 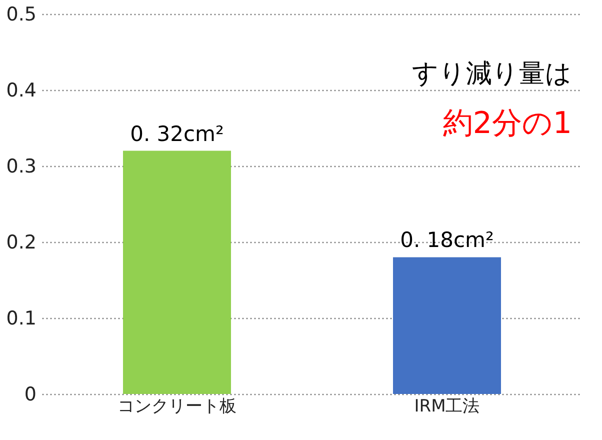 What do you see at coordinates (177, 406) in the screenshot?
I see `x-tick-label: コンクリート板` at bounding box center [177, 406].